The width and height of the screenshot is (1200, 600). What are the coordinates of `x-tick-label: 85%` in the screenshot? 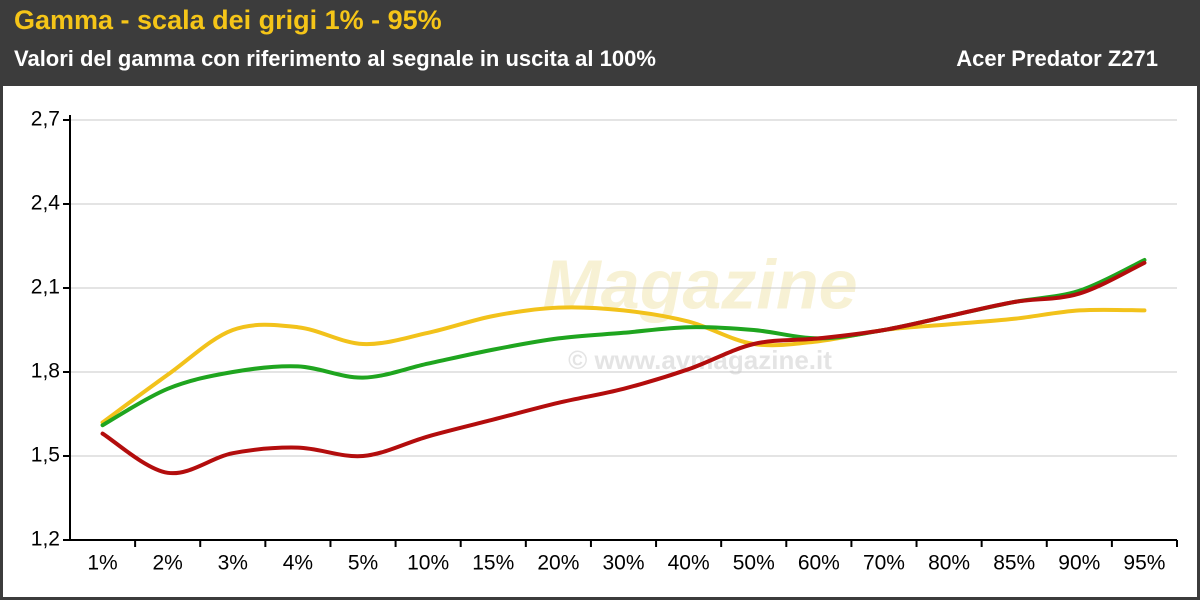 It's located at (1014, 563).